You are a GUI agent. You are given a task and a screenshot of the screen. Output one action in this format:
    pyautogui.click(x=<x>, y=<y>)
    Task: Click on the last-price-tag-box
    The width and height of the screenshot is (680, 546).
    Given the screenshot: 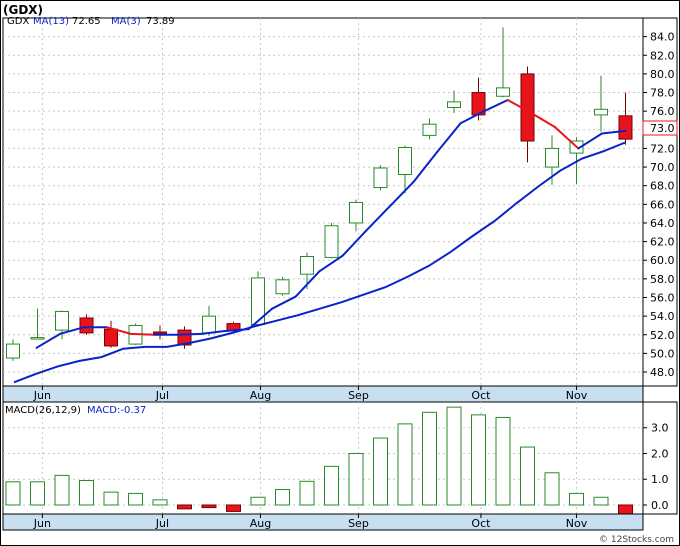 What is the action you would take?
    pyautogui.click(x=660, y=128)
    